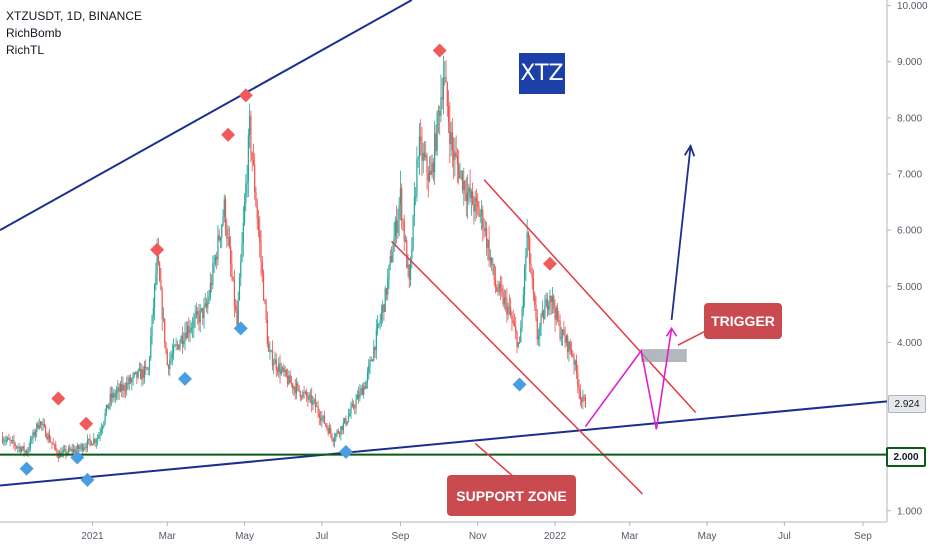 This screenshot has width=932, height=550. Describe the element at coordinates (74, 16) in the screenshot. I see `symbol-label: XTZUSDT, 1D, BINANCE` at that location.